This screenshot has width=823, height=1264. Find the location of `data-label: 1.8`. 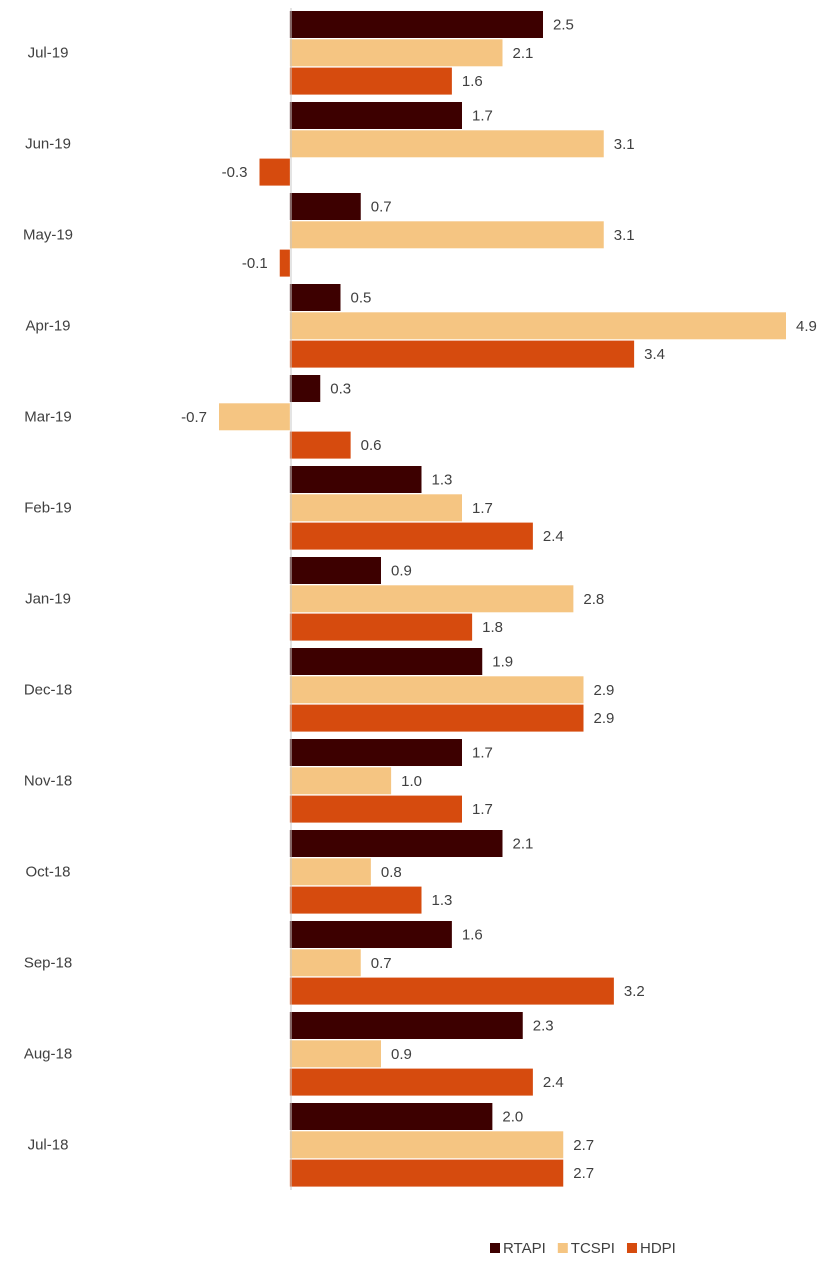

data-label: 1.8 is located at coordinates (492, 627).